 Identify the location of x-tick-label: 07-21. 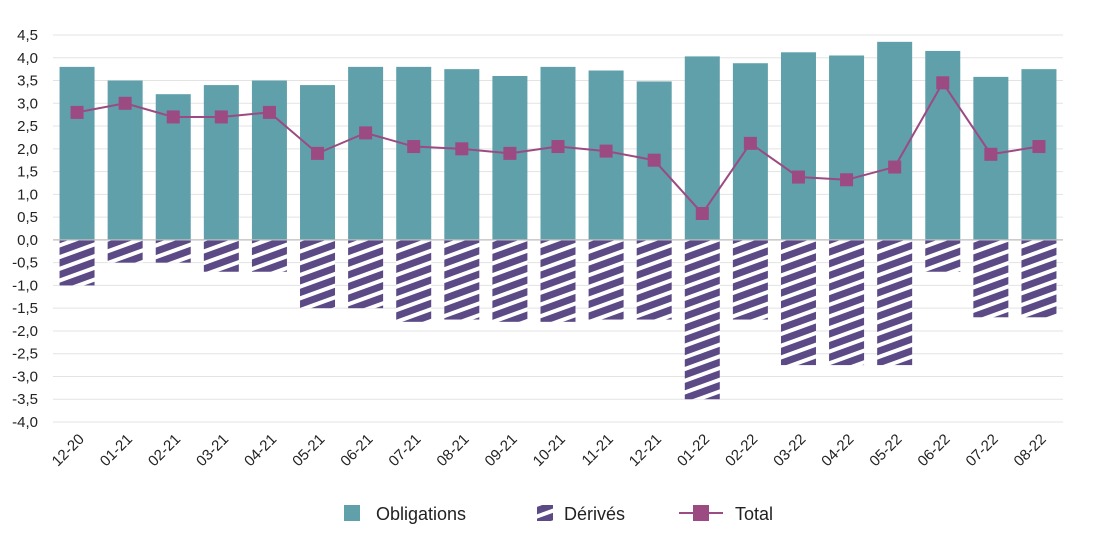
(404, 450).